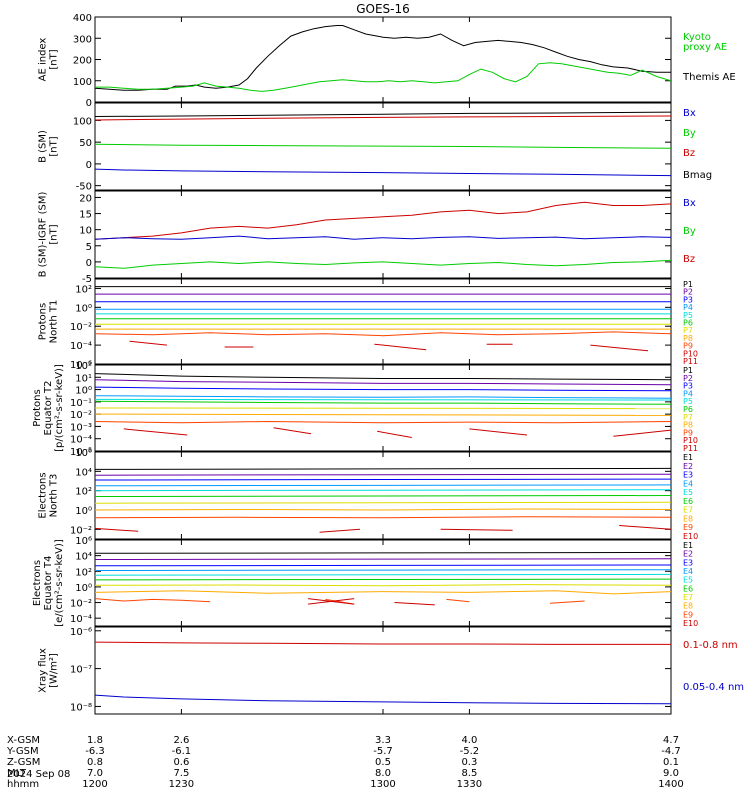 The width and height of the screenshot is (750, 800). What do you see at coordinates (181, 762) in the screenshot?
I see `x-row-value: 0.6` at bounding box center [181, 762].